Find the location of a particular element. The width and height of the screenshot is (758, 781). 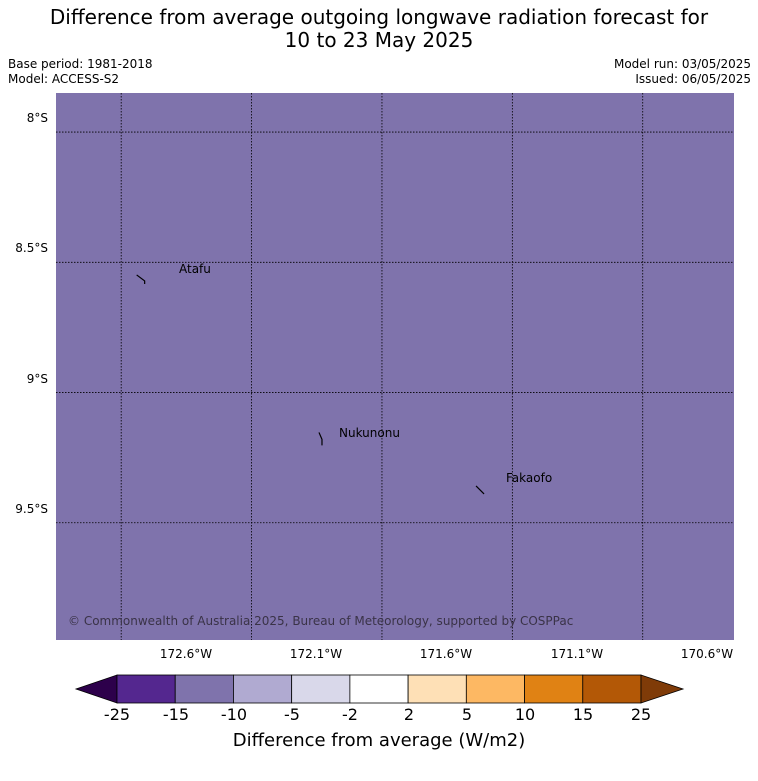

colorbar-tick: -15 is located at coordinates (176, 714).